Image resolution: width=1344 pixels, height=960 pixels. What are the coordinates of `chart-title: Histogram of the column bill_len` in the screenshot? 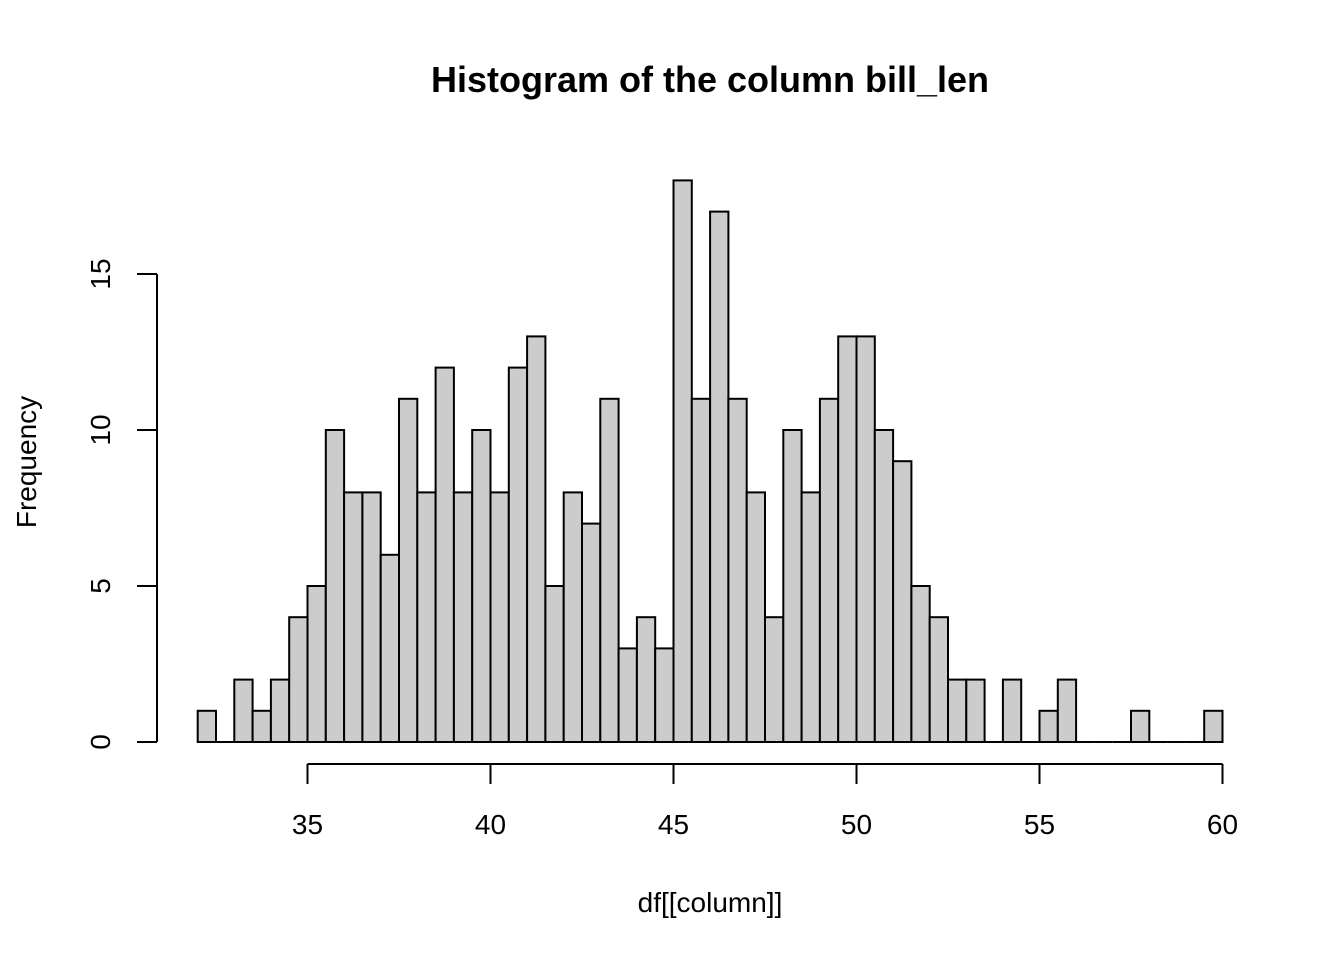 It's located at (710, 79).